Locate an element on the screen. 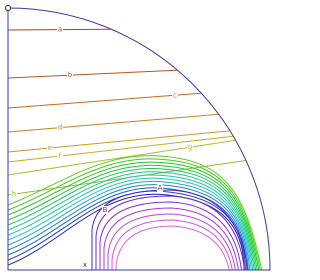 The image size is (320, 280). contour-label: b is located at coordinates (70, 75).